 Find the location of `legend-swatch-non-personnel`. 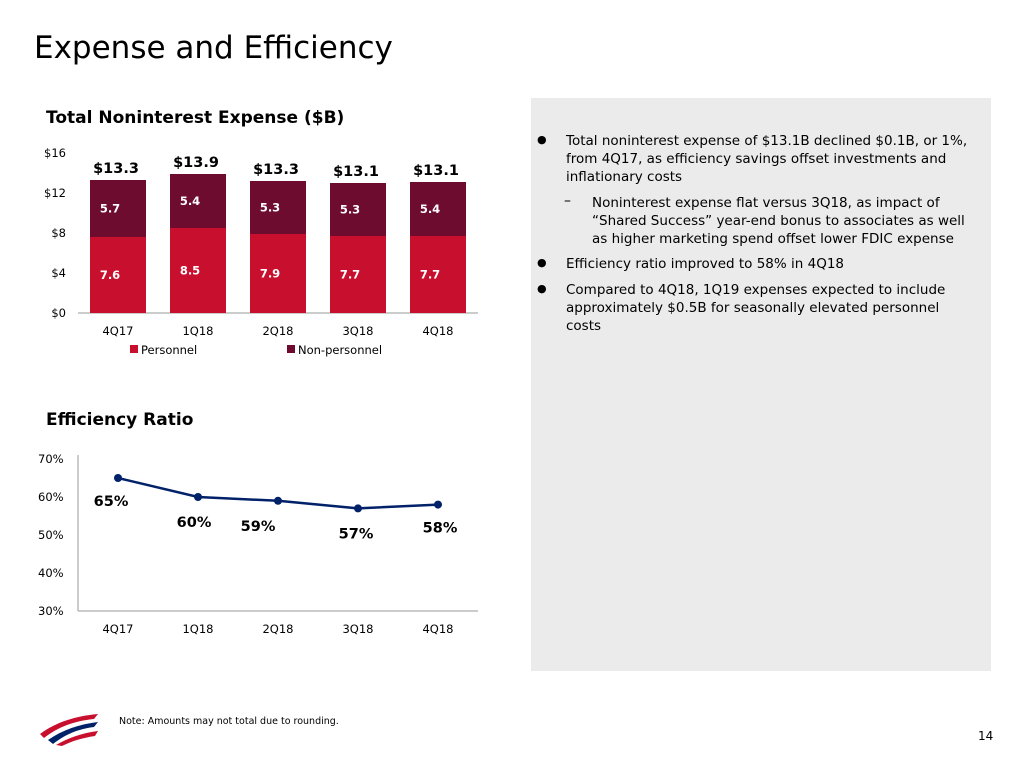

legend-swatch-non-personnel is located at coordinates (291, 349).